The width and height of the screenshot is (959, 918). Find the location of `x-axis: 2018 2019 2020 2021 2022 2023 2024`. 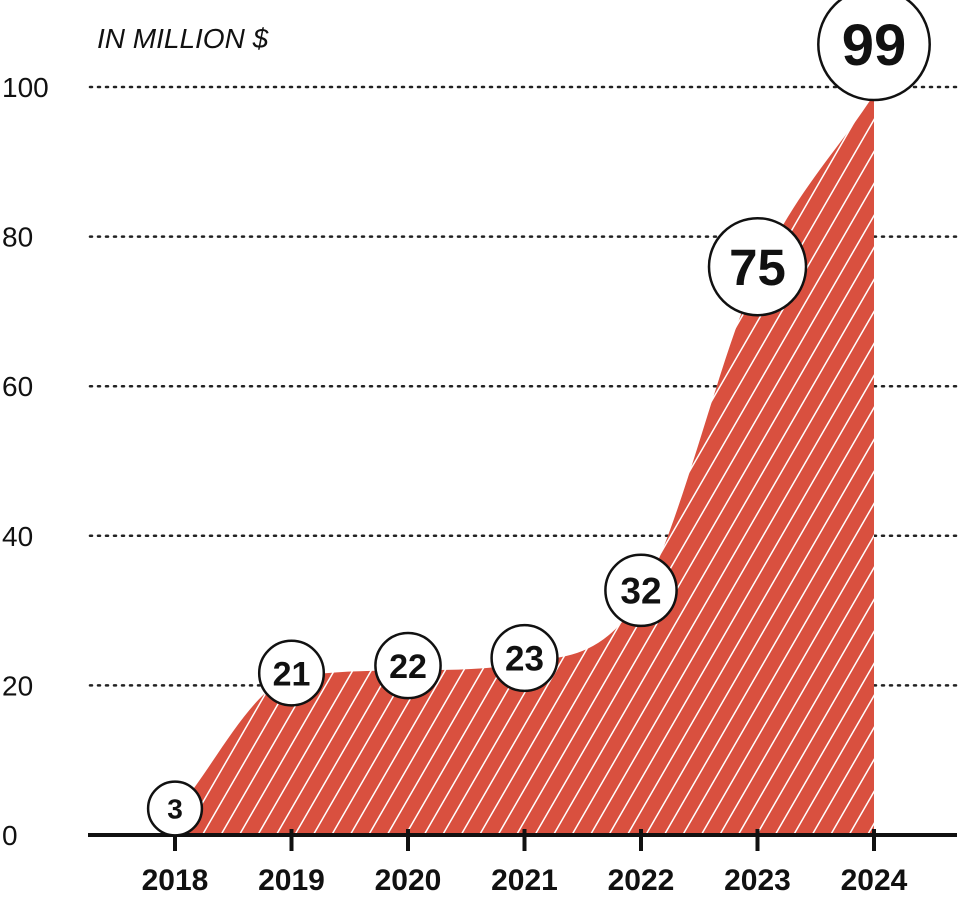

x-axis: 2018 2019 2020 2021 2022 2023 2024 is located at coordinates (525, 863).